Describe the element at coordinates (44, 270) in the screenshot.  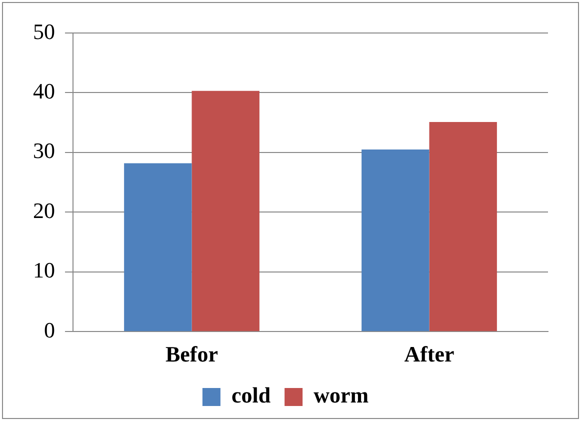
I see `y-tick-label: 10` at that location.